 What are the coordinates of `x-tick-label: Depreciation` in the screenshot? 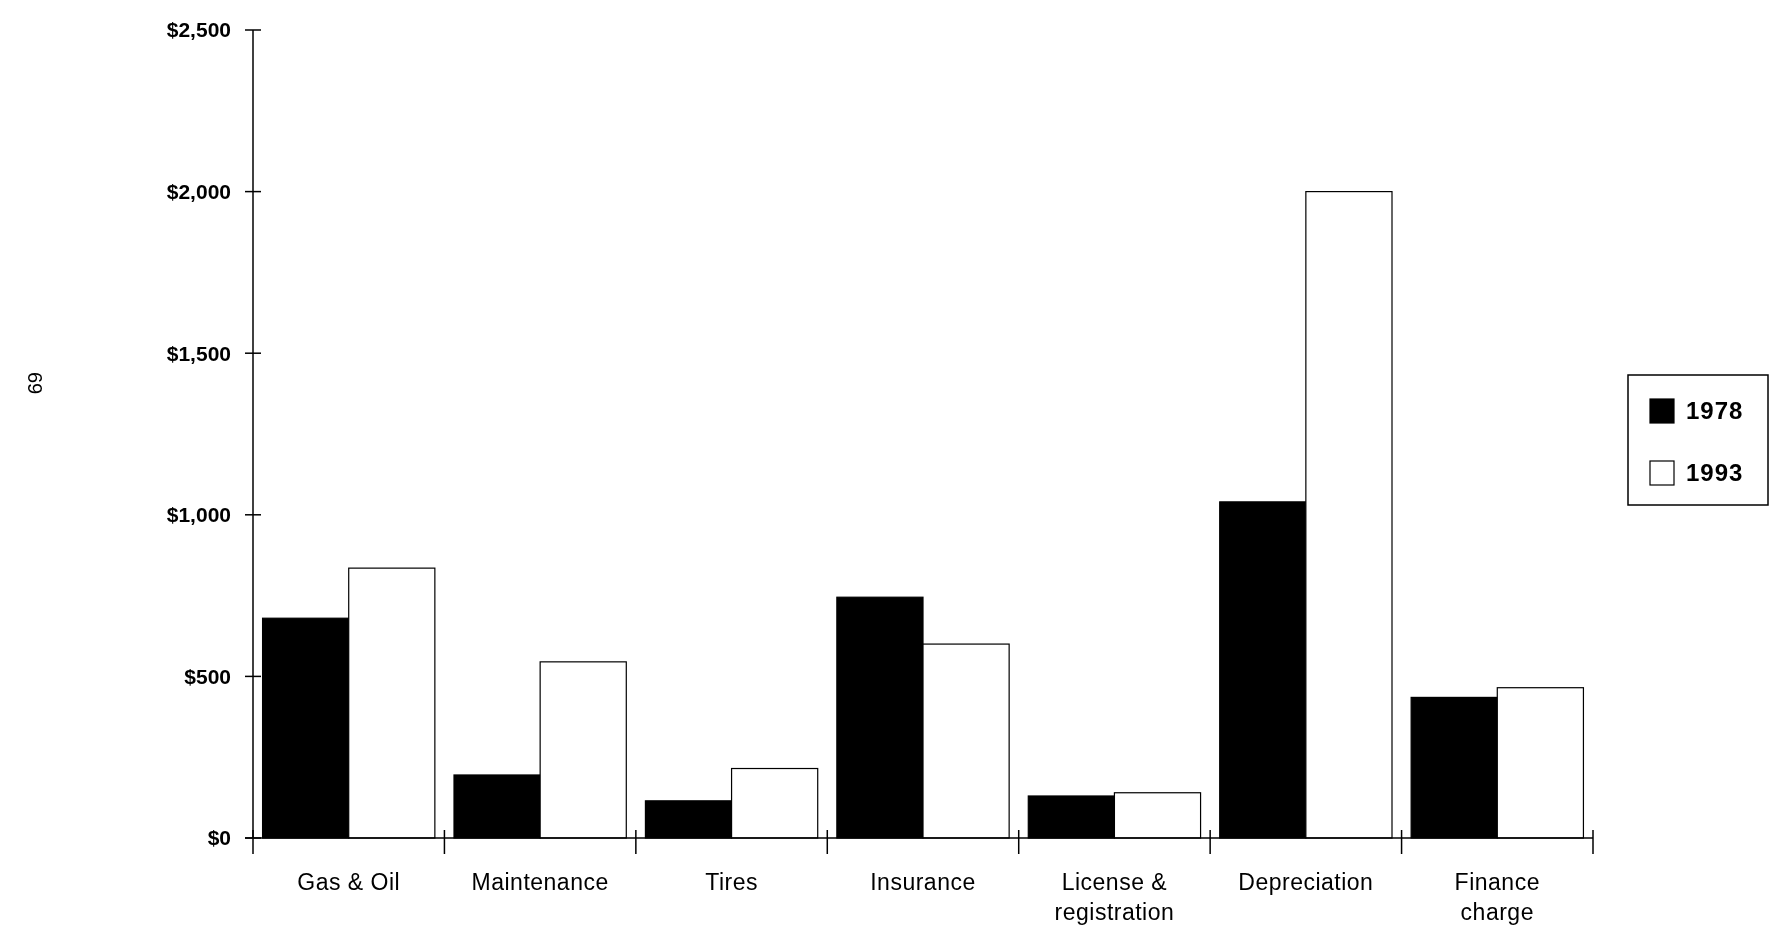 It's located at (1306, 882).